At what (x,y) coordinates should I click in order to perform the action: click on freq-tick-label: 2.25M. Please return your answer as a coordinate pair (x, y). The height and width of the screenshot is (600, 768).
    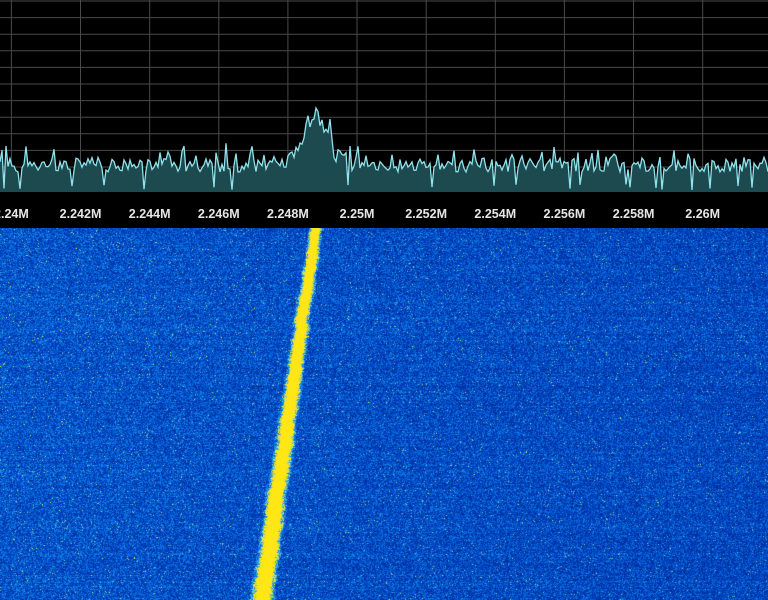
    Looking at the image, I should click on (357, 214).